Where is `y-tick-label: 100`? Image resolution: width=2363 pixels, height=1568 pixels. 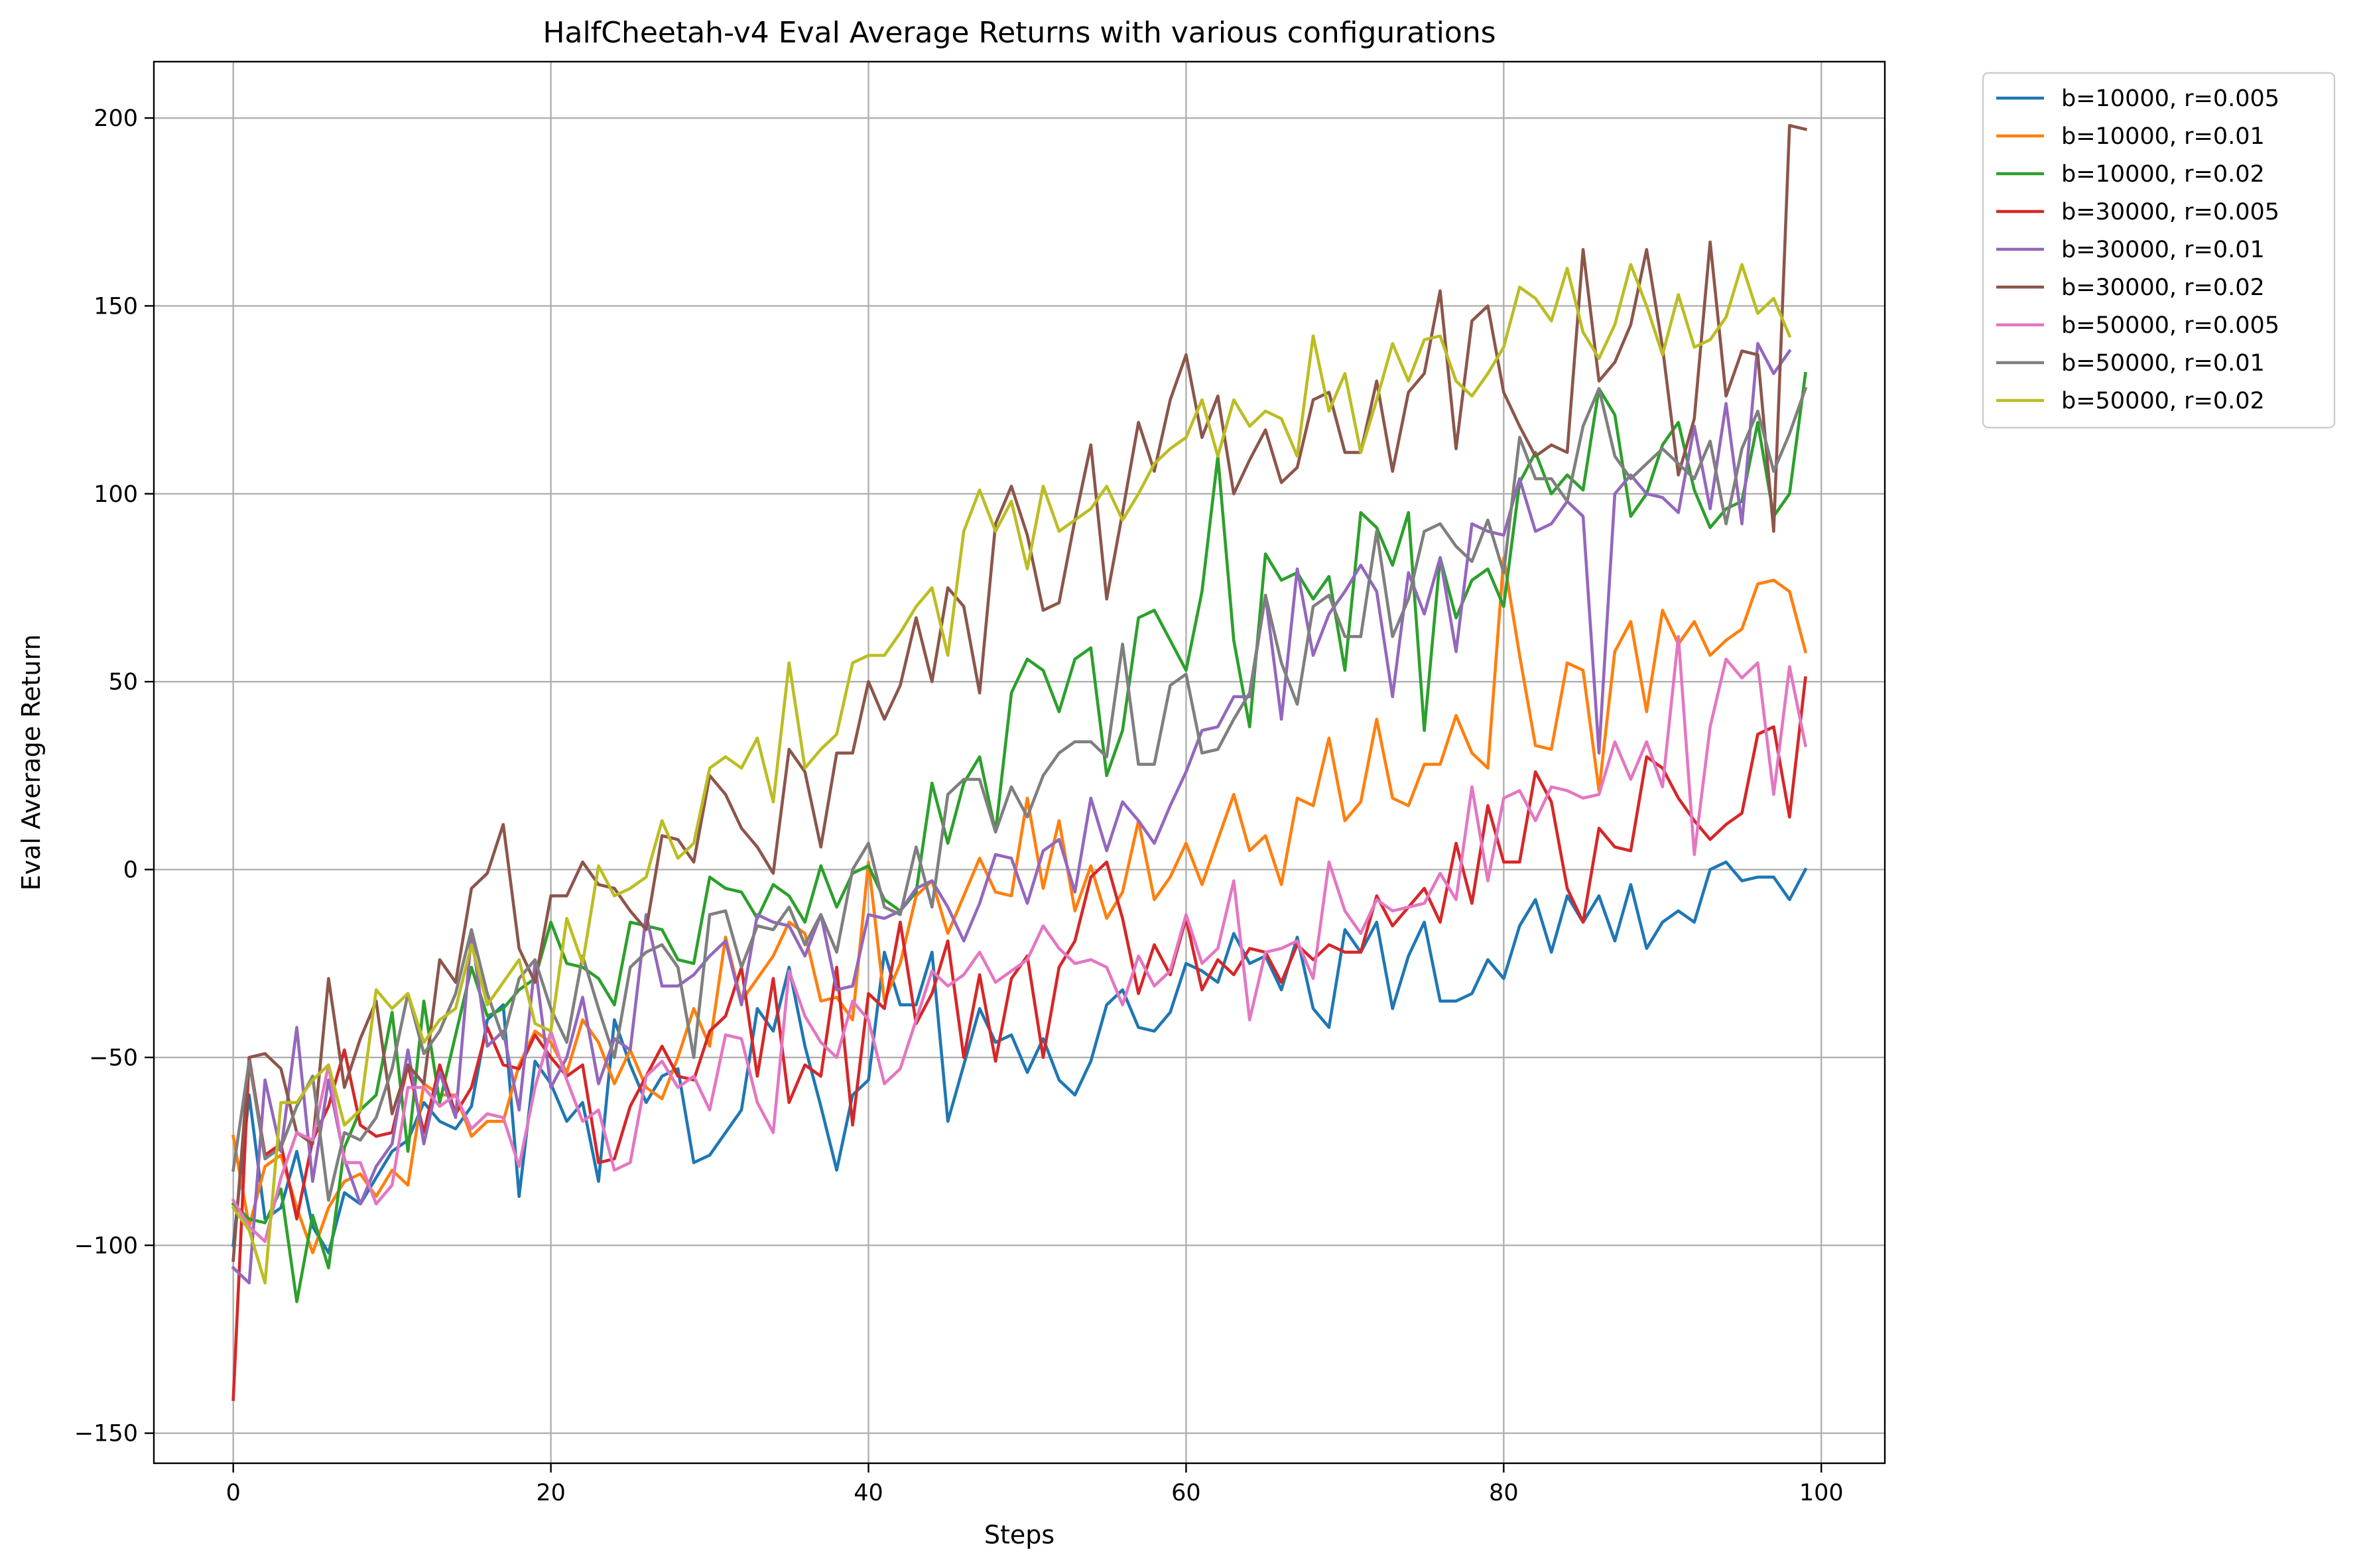
y-tick-label: 100 is located at coordinates (116, 494).